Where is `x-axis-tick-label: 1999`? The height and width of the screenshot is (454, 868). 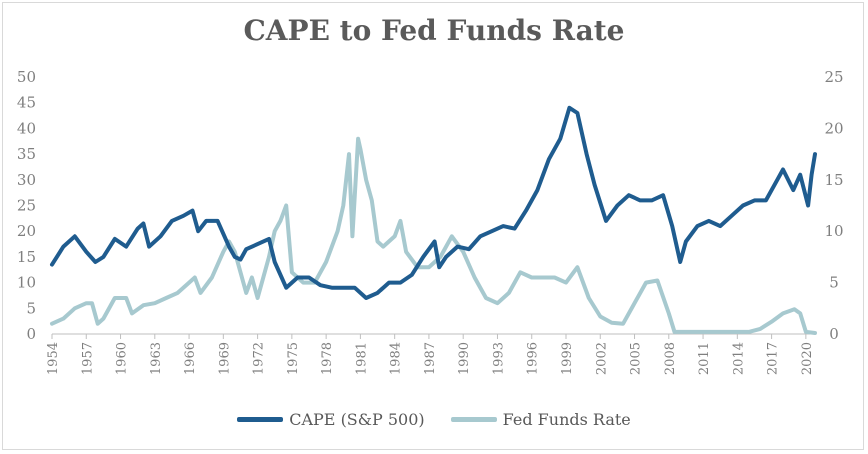 x-axis-tick-label: 1999 is located at coordinates (567, 358).